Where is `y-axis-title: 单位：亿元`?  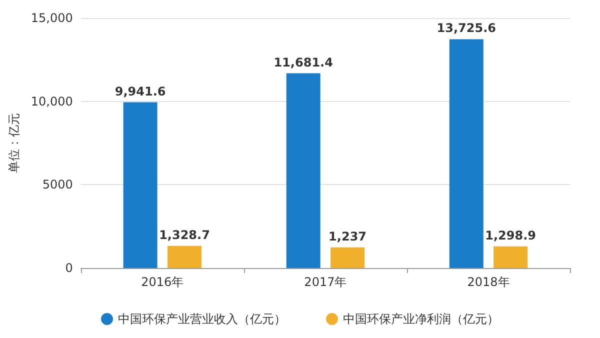
y-axis-title: 单位：亿元 is located at coordinates (14, 143).